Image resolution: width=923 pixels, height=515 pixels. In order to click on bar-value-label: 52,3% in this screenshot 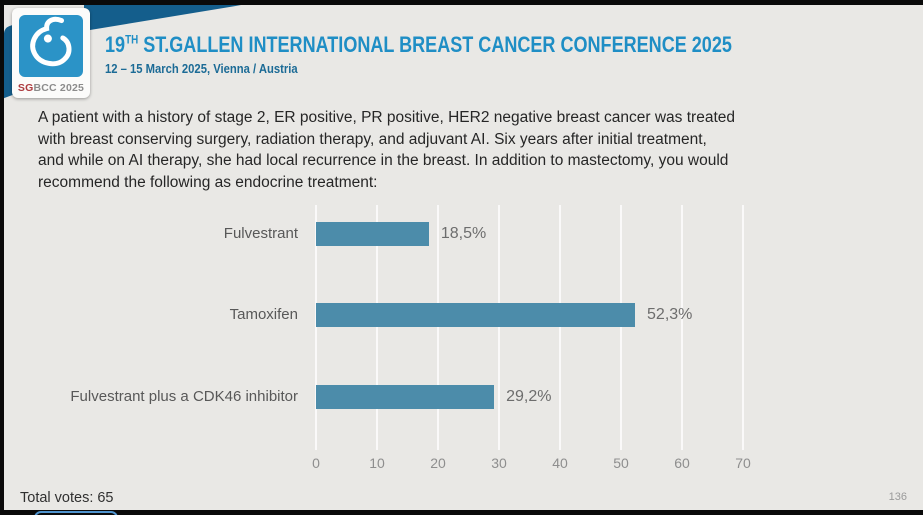, I will do `click(670, 314)`.